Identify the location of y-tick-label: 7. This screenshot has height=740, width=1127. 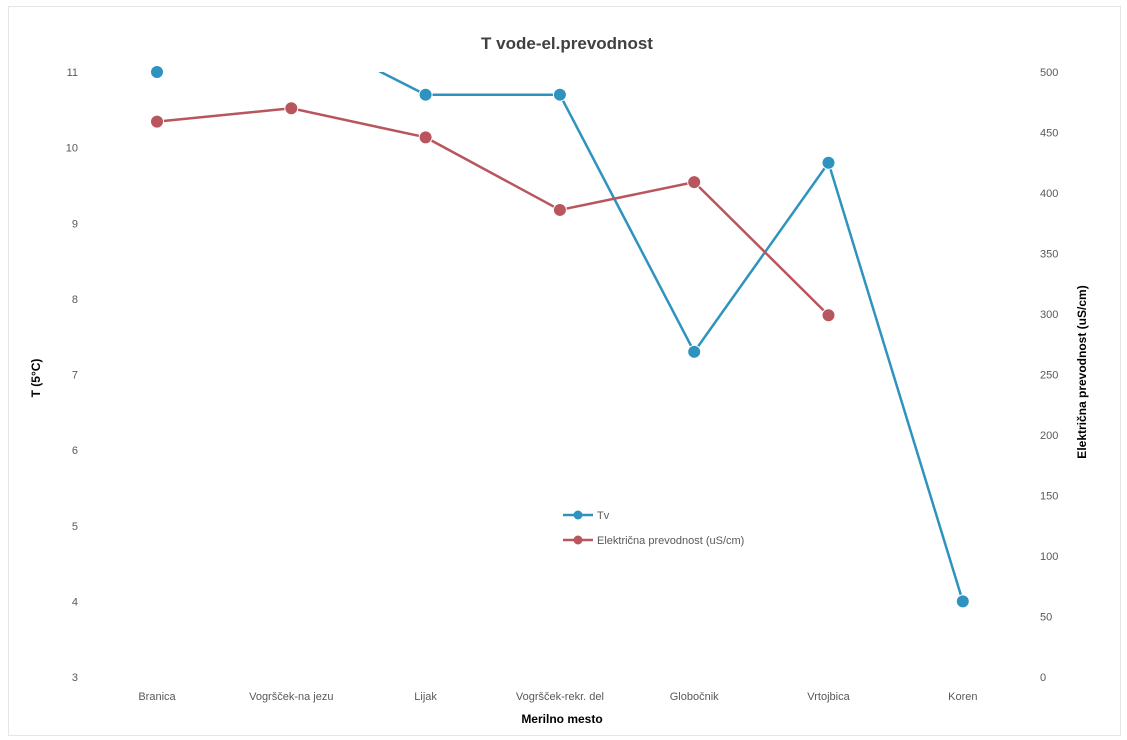
(75, 376).